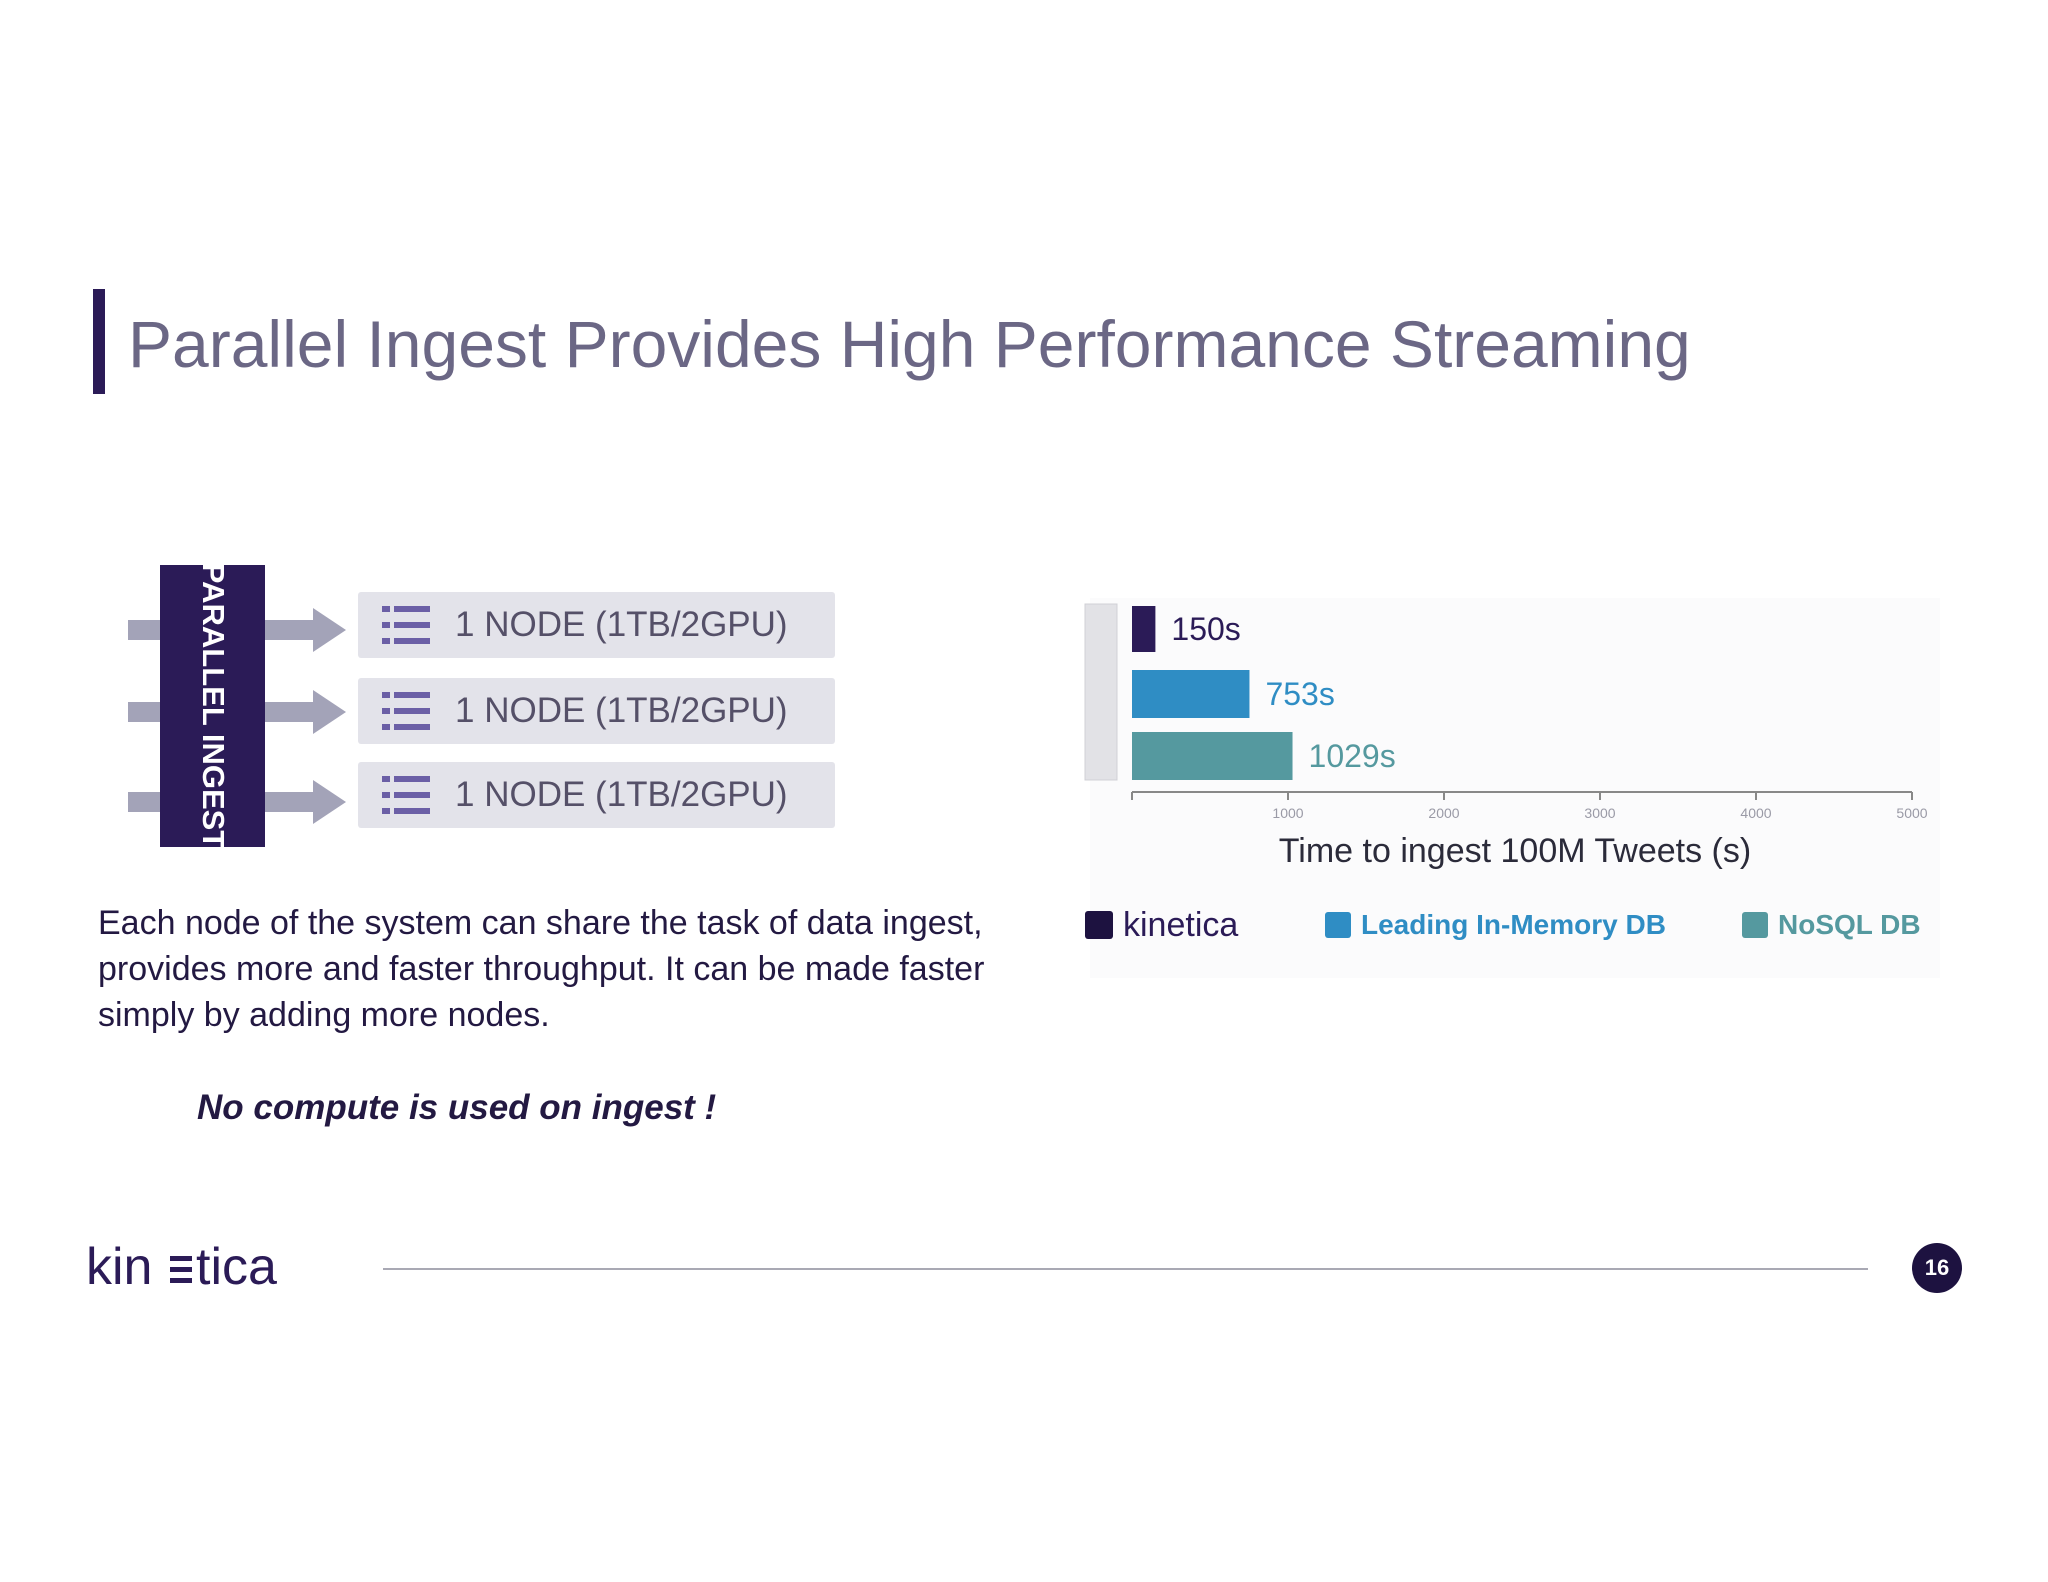 This screenshot has width=2048, height=1582. What do you see at coordinates (1849, 924) in the screenshot?
I see `legend-label: NoSQL DB` at bounding box center [1849, 924].